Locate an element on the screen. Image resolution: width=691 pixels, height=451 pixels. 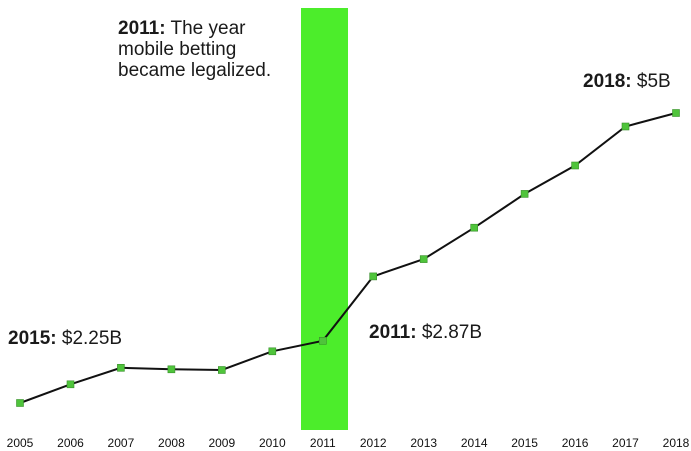
data-point-2005 is located at coordinates (20, 403).